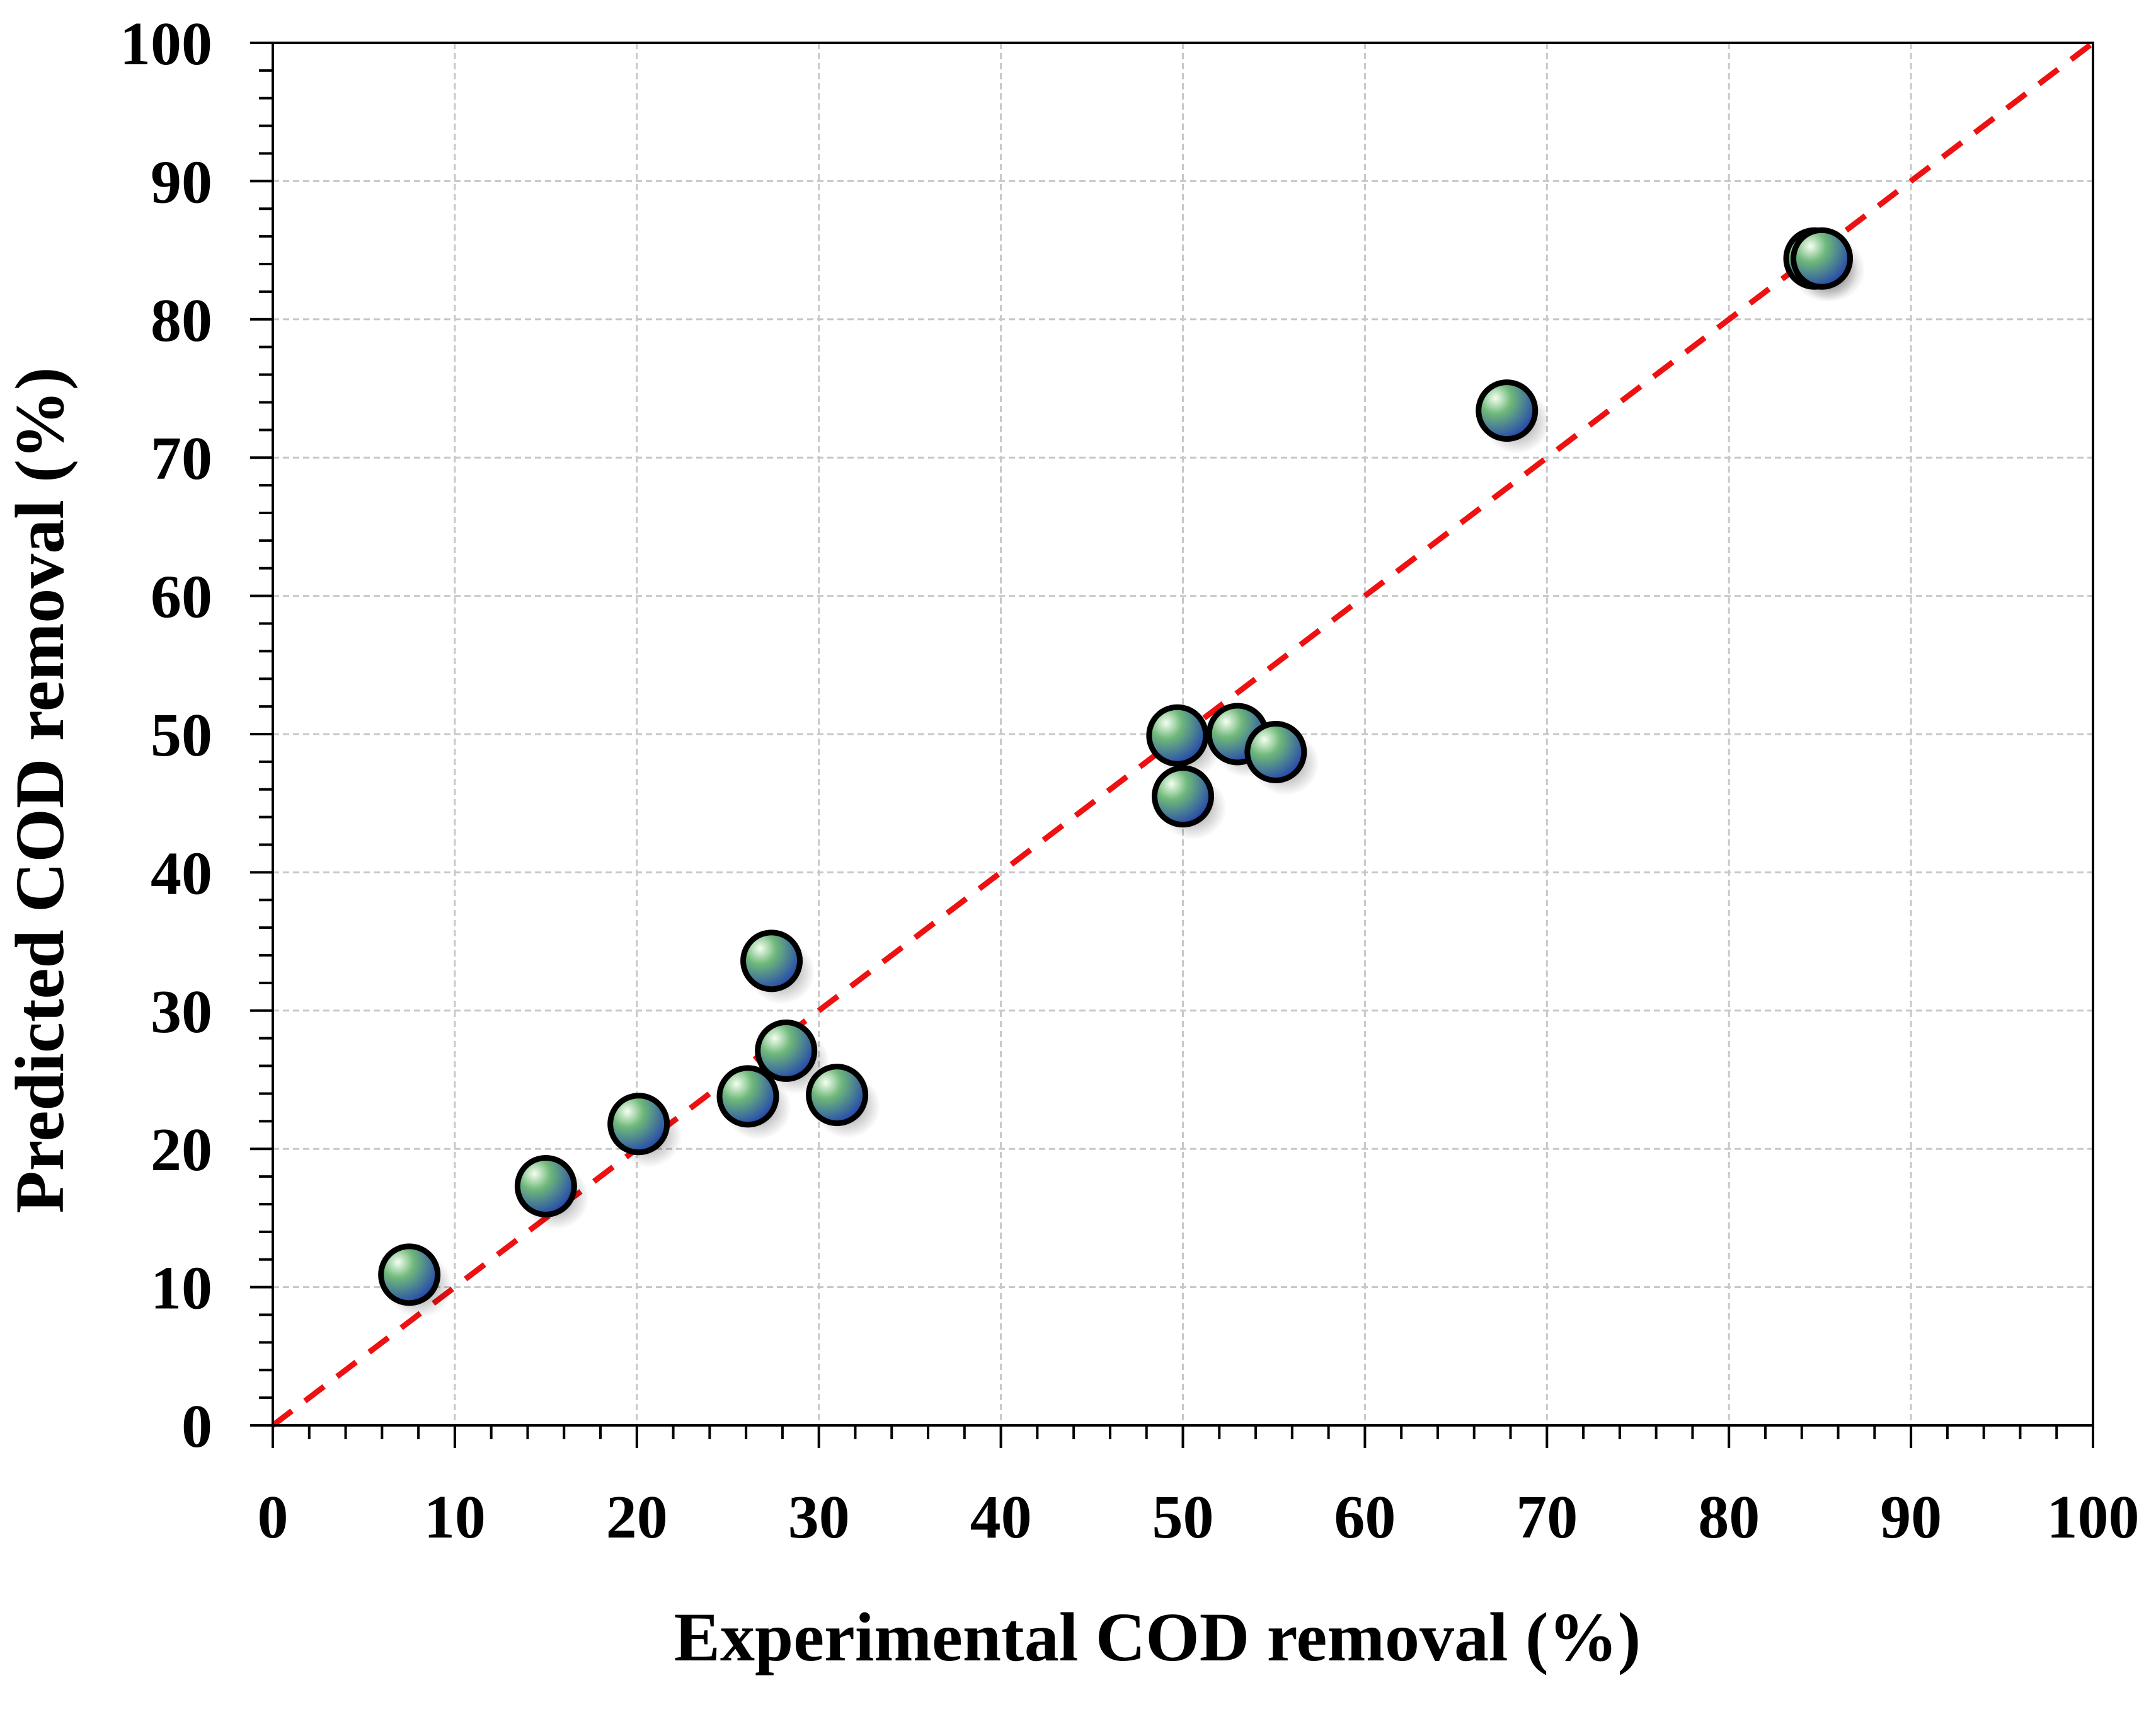  What do you see at coordinates (182, 1289) in the screenshot?
I see `y-tick-label: 10` at bounding box center [182, 1289].